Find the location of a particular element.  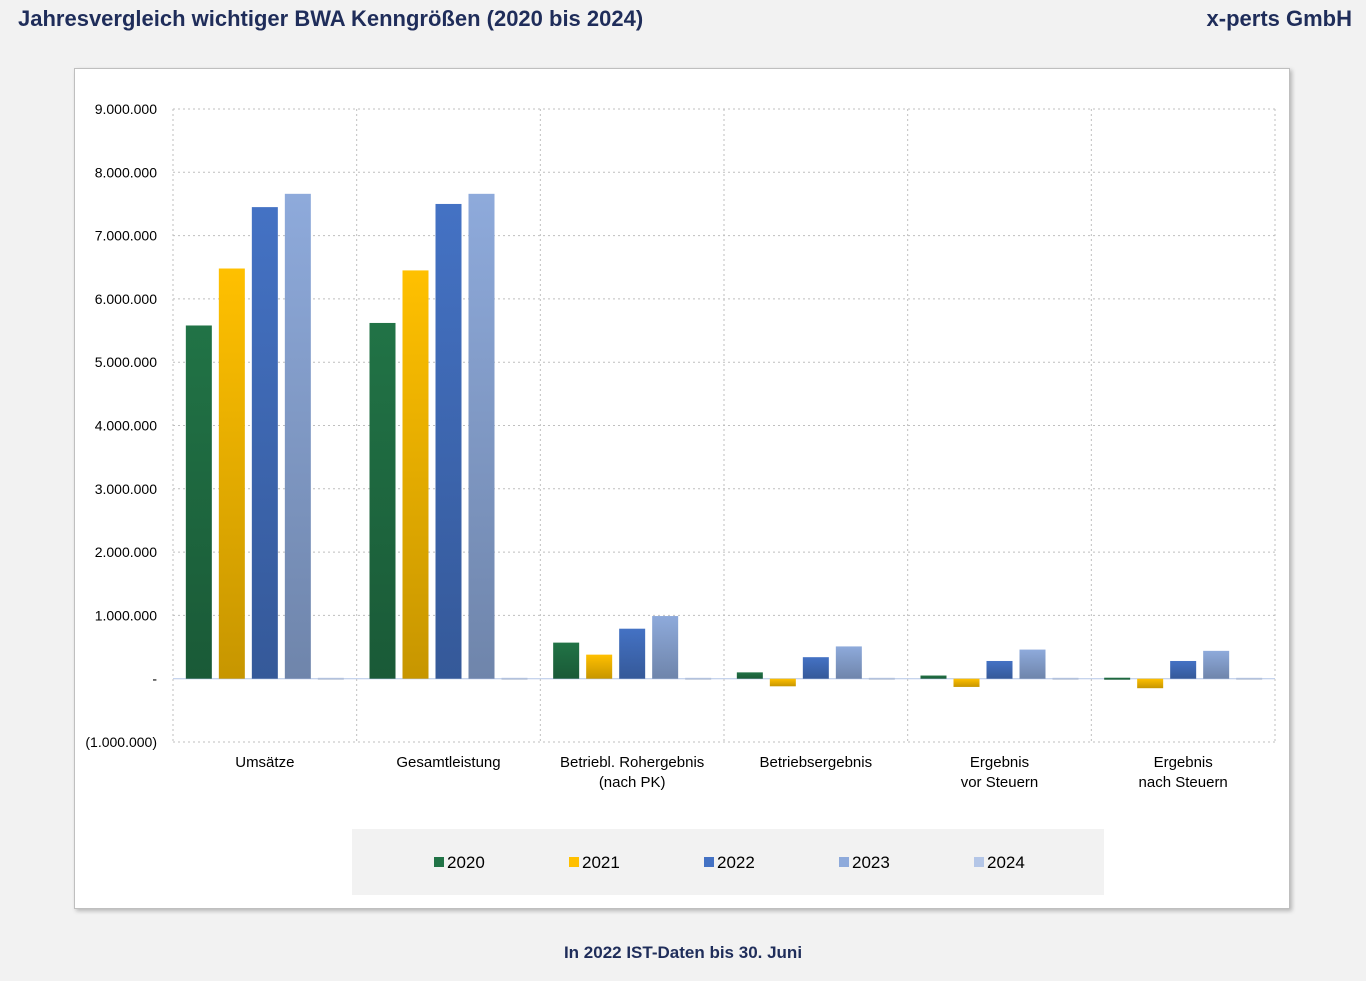

legend-swatch-2023 is located at coordinates (844, 862).